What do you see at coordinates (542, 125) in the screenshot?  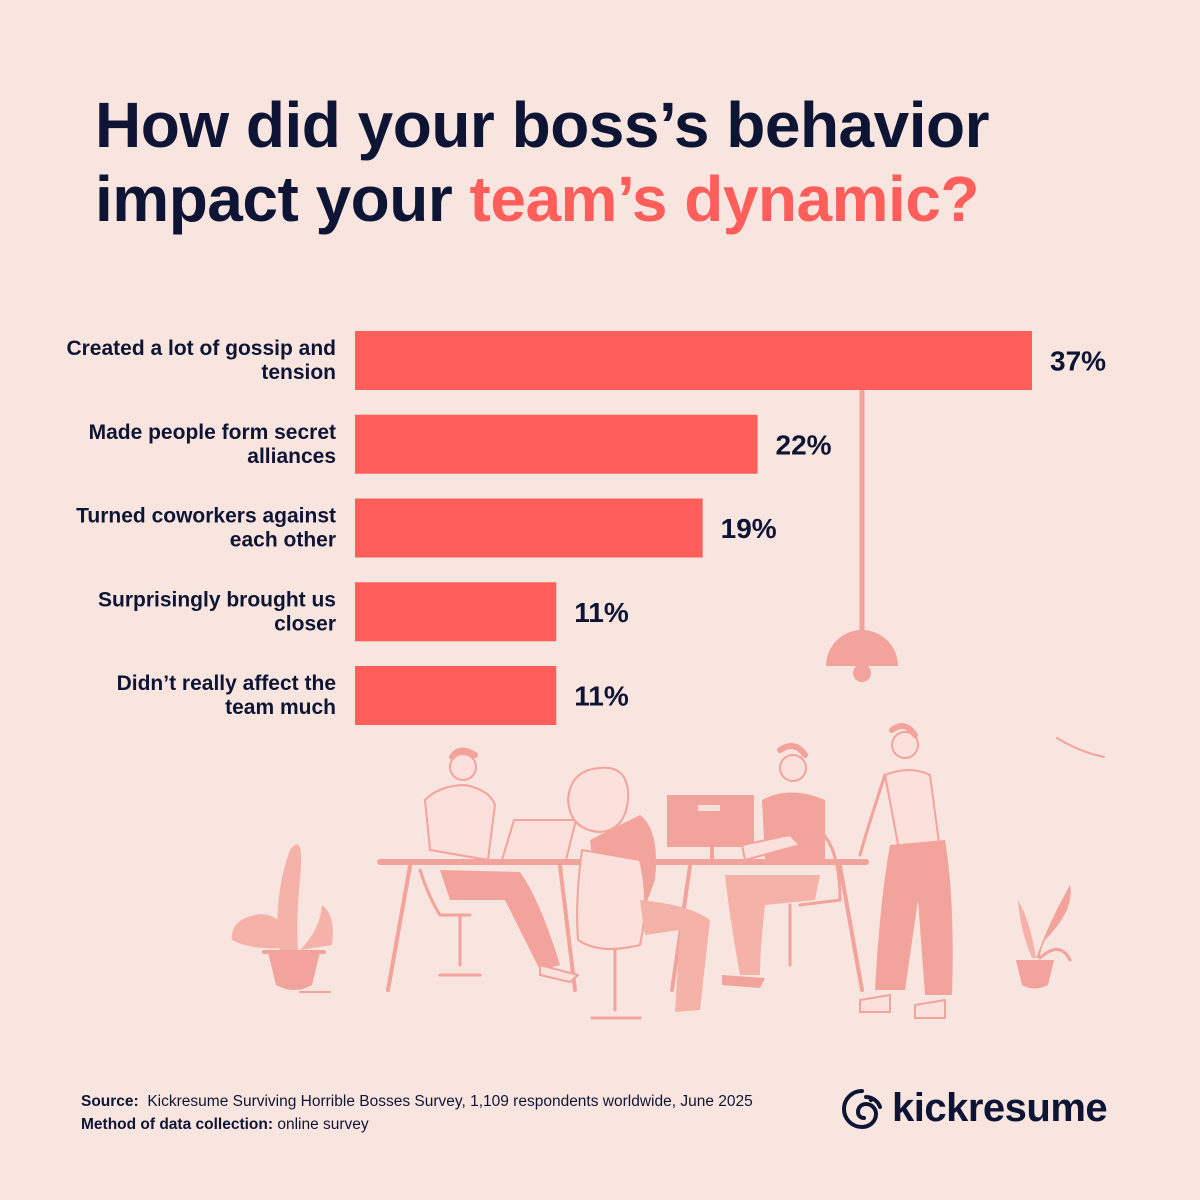 I see `title-line-1: How did your boss’s behavior` at bounding box center [542, 125].